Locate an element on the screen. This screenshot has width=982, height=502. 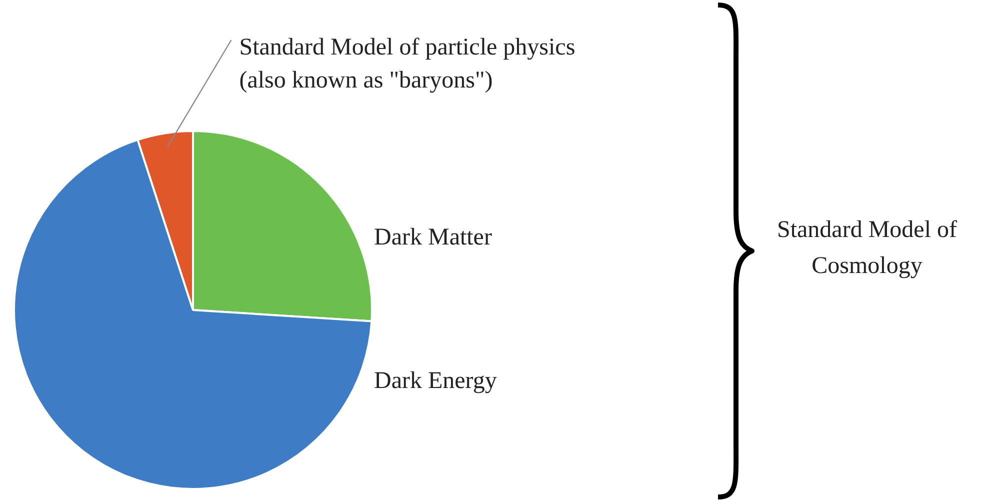
text: Standard Model of Cosmology is located at coordinates (867, 248).